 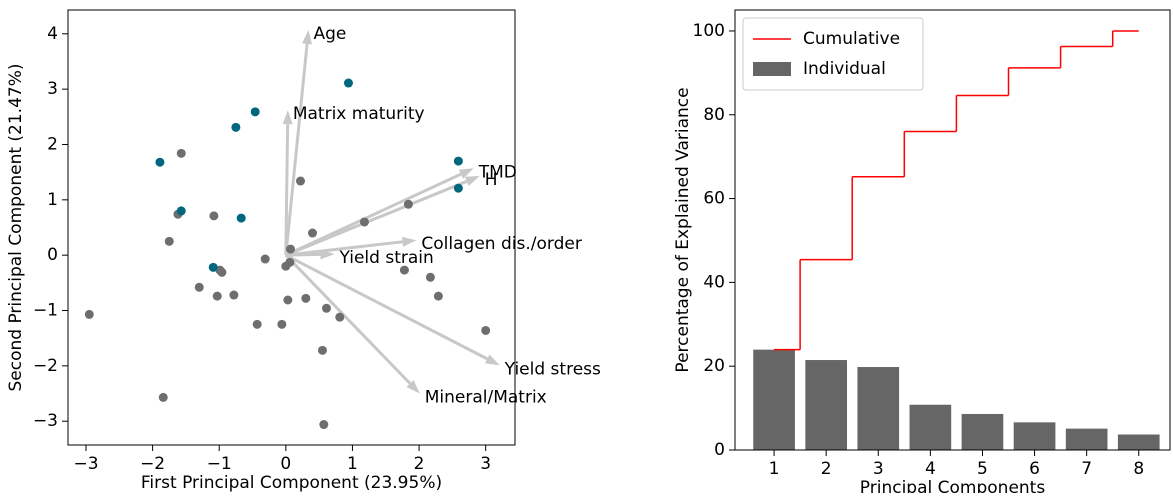 I want to click on x-tick-label: 7, so click(x=1086, y=469).